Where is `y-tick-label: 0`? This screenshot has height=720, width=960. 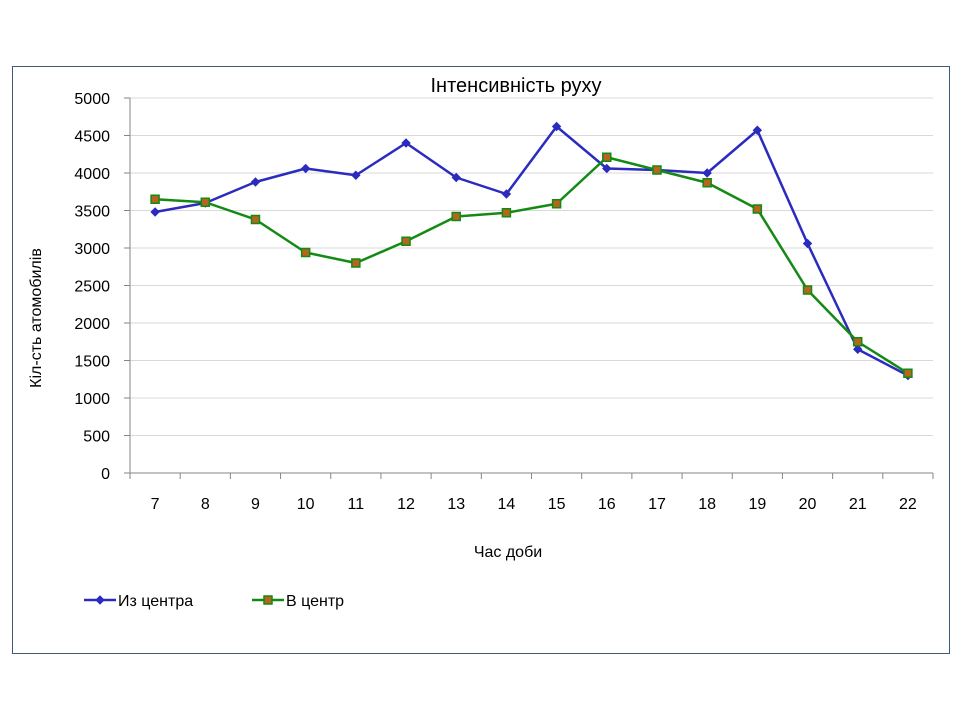 y-tick-label: 0 is located at coordinates (105, 474).